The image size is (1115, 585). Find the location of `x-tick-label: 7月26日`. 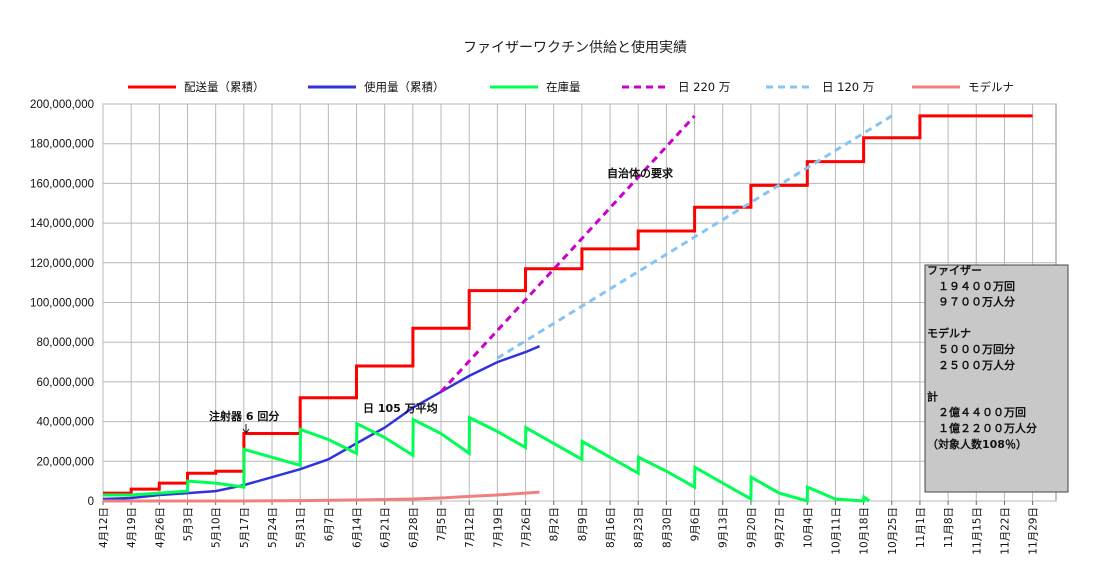

x-tick-label: 7月26日 is located at coordinates (527, 527).